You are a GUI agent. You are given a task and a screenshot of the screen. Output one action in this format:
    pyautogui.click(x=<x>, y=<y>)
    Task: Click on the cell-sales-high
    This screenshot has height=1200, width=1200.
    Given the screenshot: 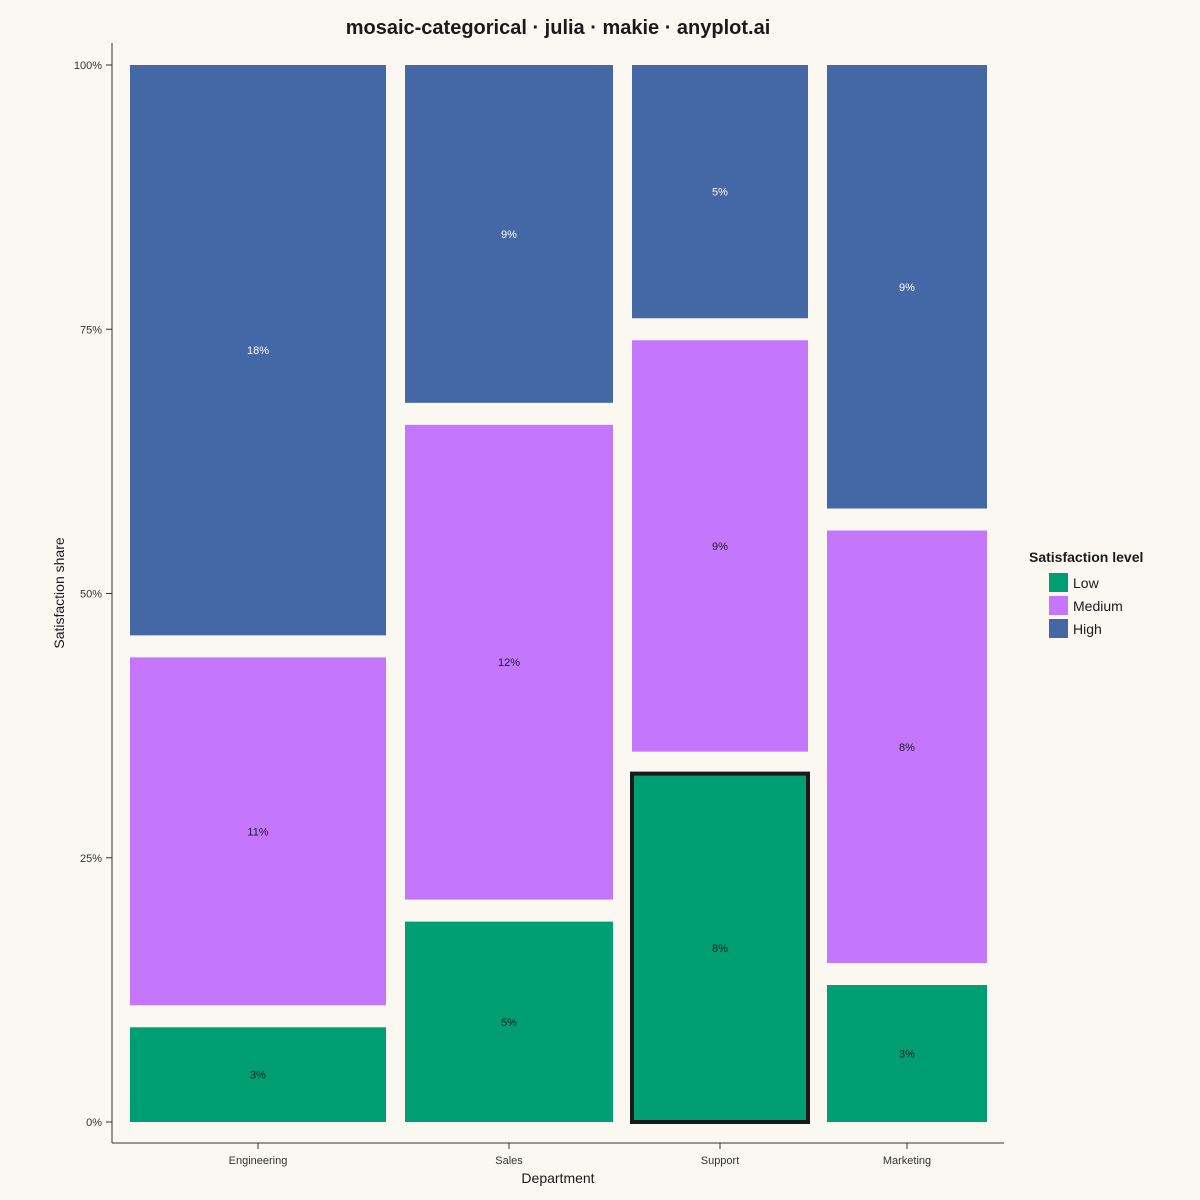 What is the action you would take?
    pyautogui.click(x=509, y=234)
    